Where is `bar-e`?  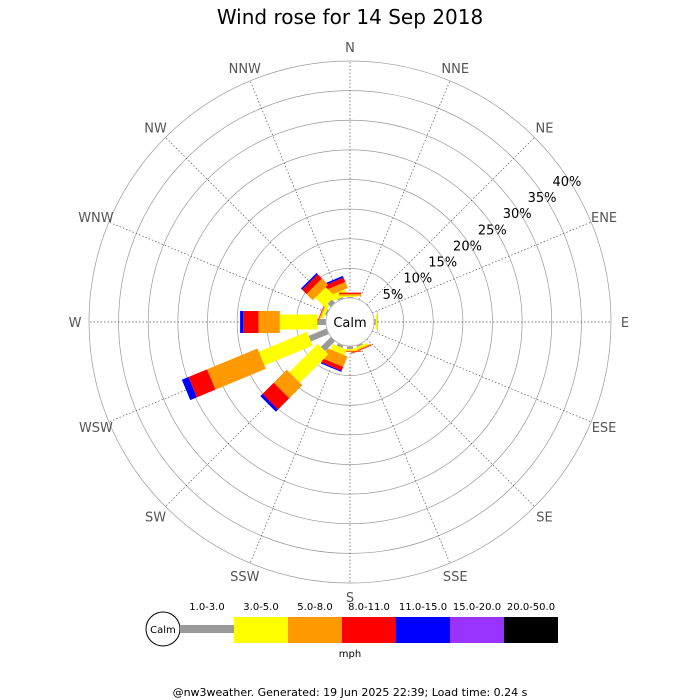
bar-e is located at coordinates (376, 322).